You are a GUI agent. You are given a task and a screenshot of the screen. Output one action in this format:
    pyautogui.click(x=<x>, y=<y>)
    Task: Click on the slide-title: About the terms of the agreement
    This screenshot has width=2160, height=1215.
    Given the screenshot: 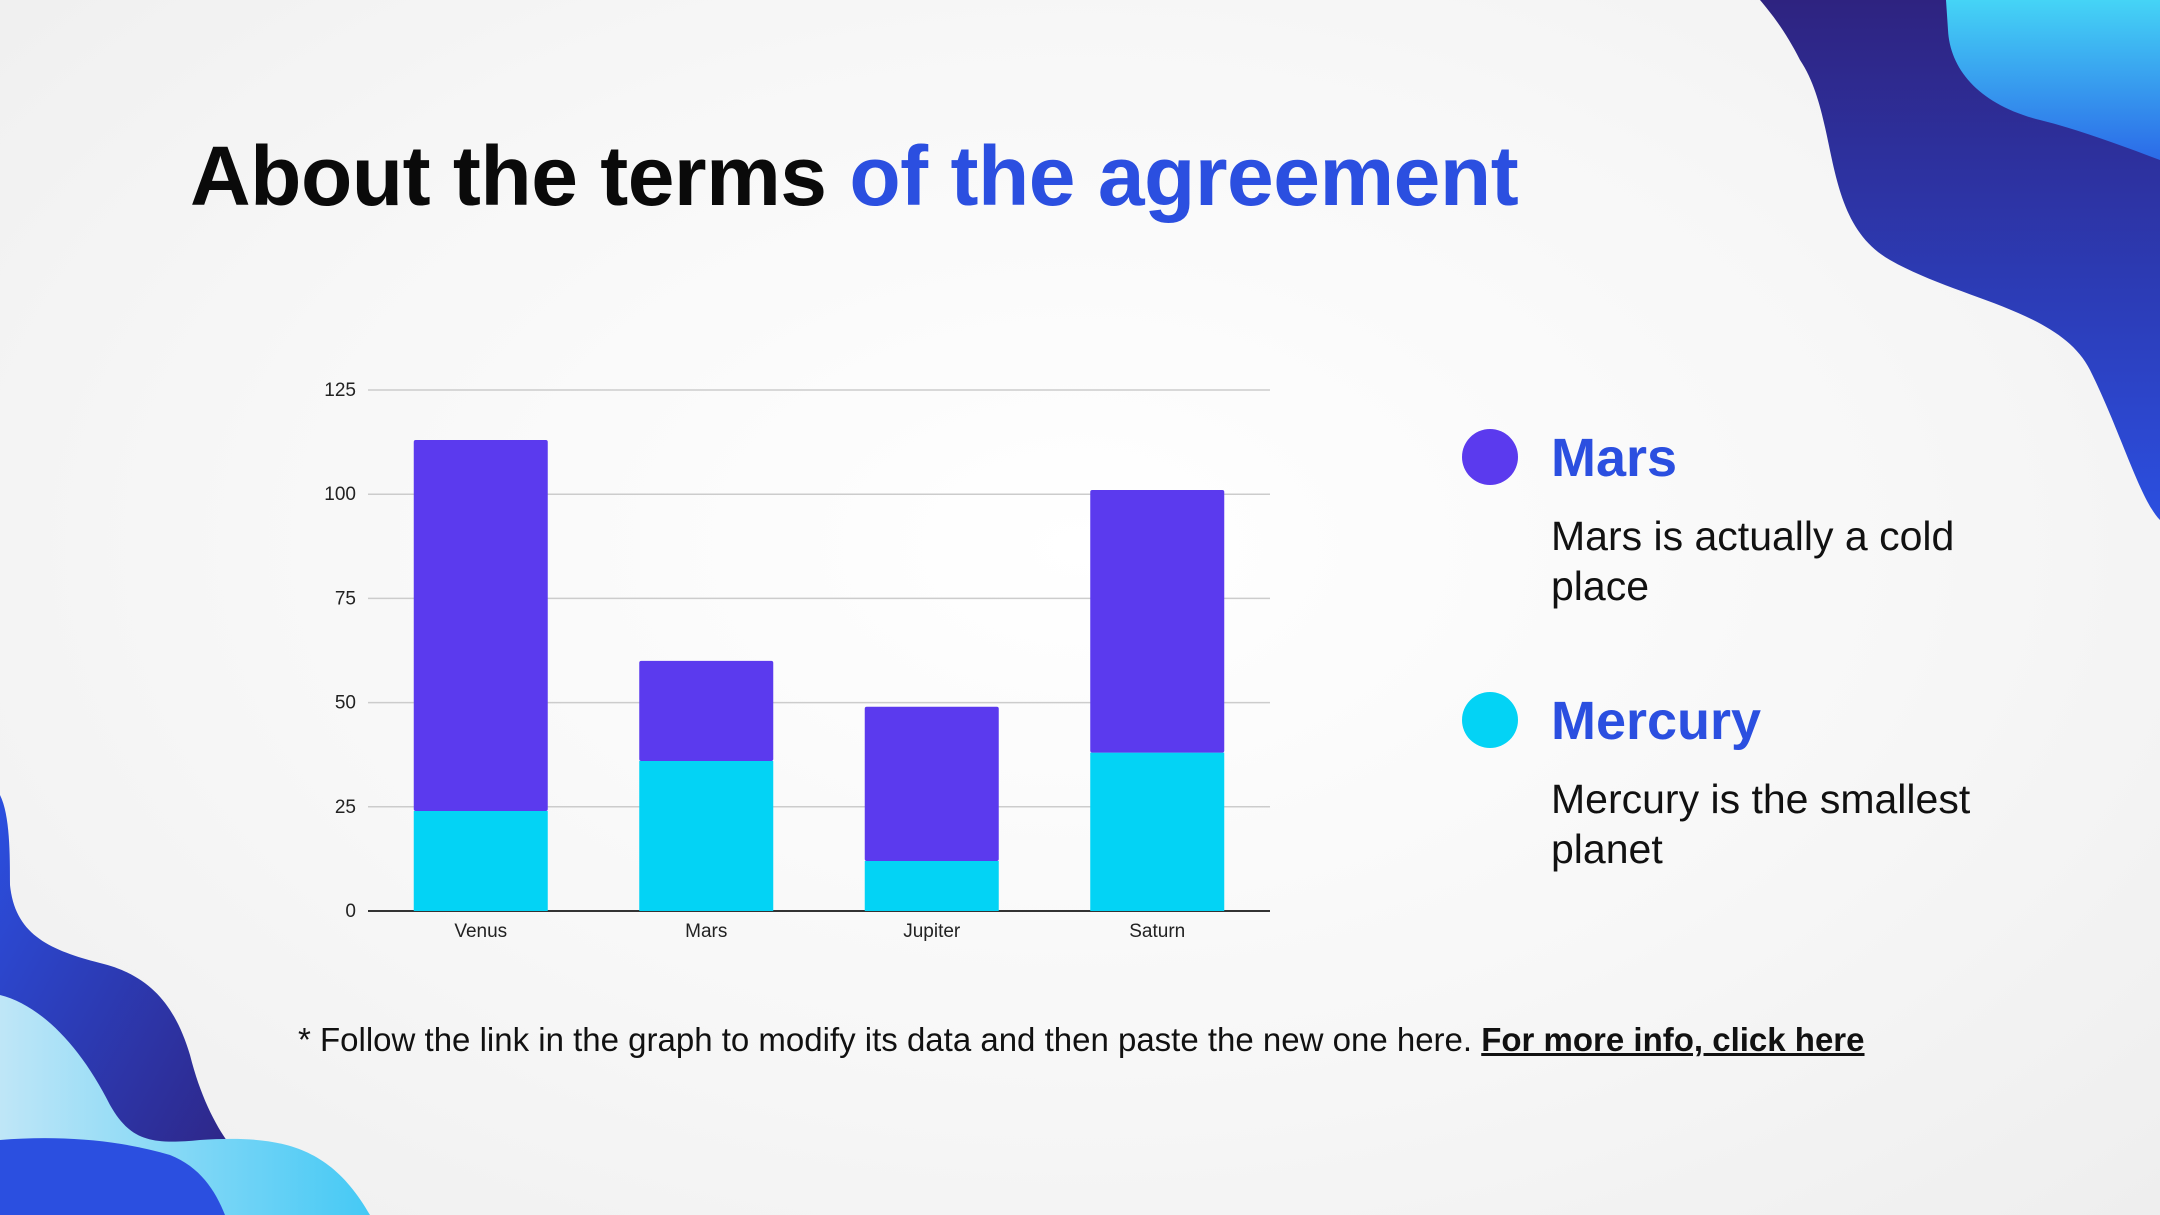 What is the action you would take?
    pyautogui.click(x=854, y=176)
    